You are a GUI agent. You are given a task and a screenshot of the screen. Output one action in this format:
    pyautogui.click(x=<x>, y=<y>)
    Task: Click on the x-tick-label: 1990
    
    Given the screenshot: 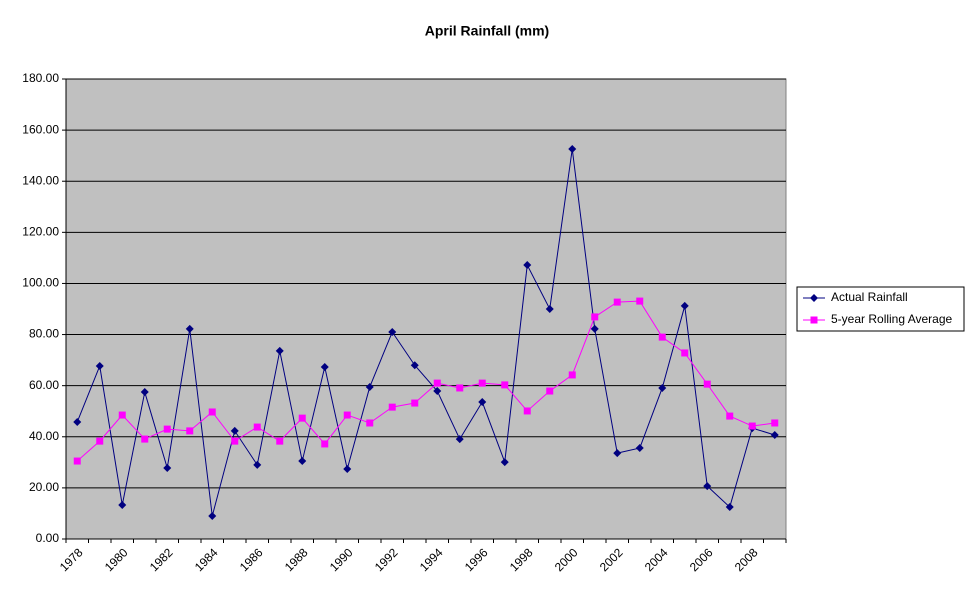 What is the action you would take?
    pyautogui.click(x=341, y=559)
    